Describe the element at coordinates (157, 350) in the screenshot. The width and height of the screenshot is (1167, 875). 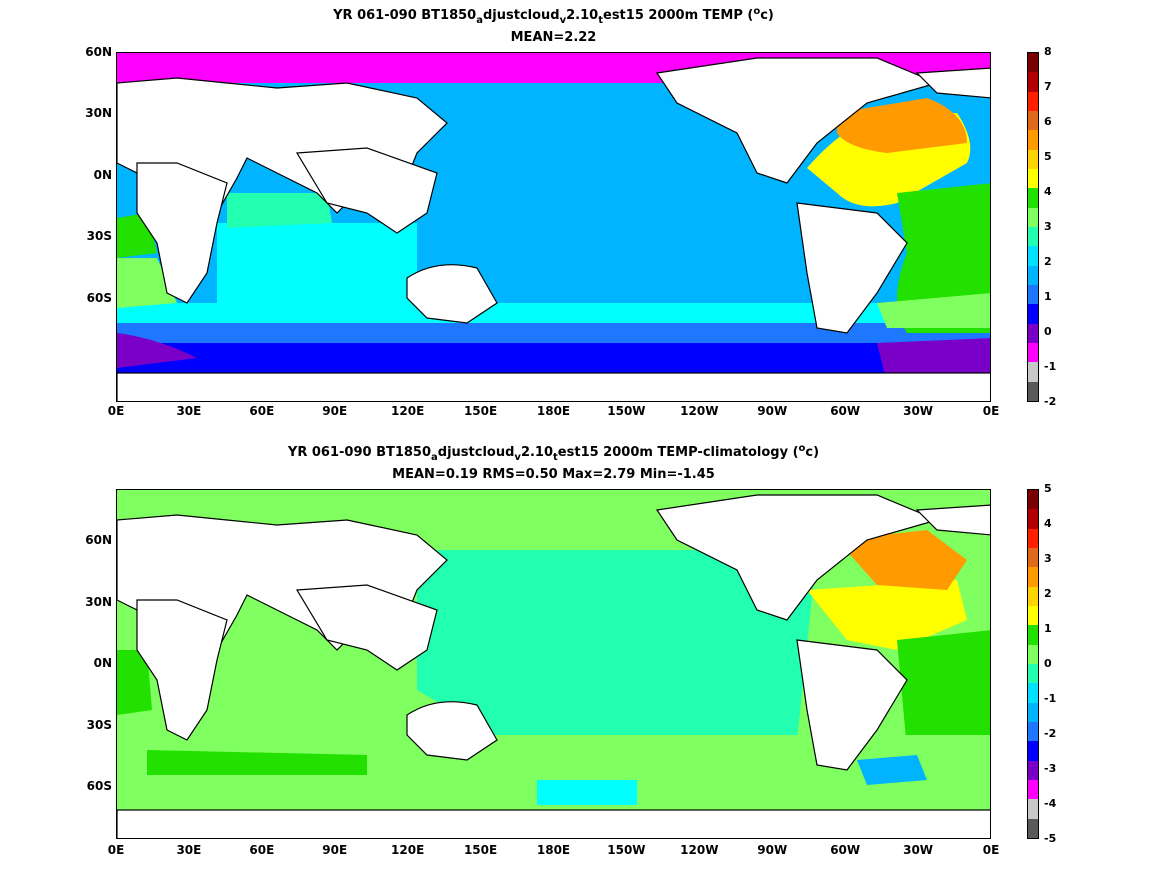
I see `top-weddell-west` at that location.